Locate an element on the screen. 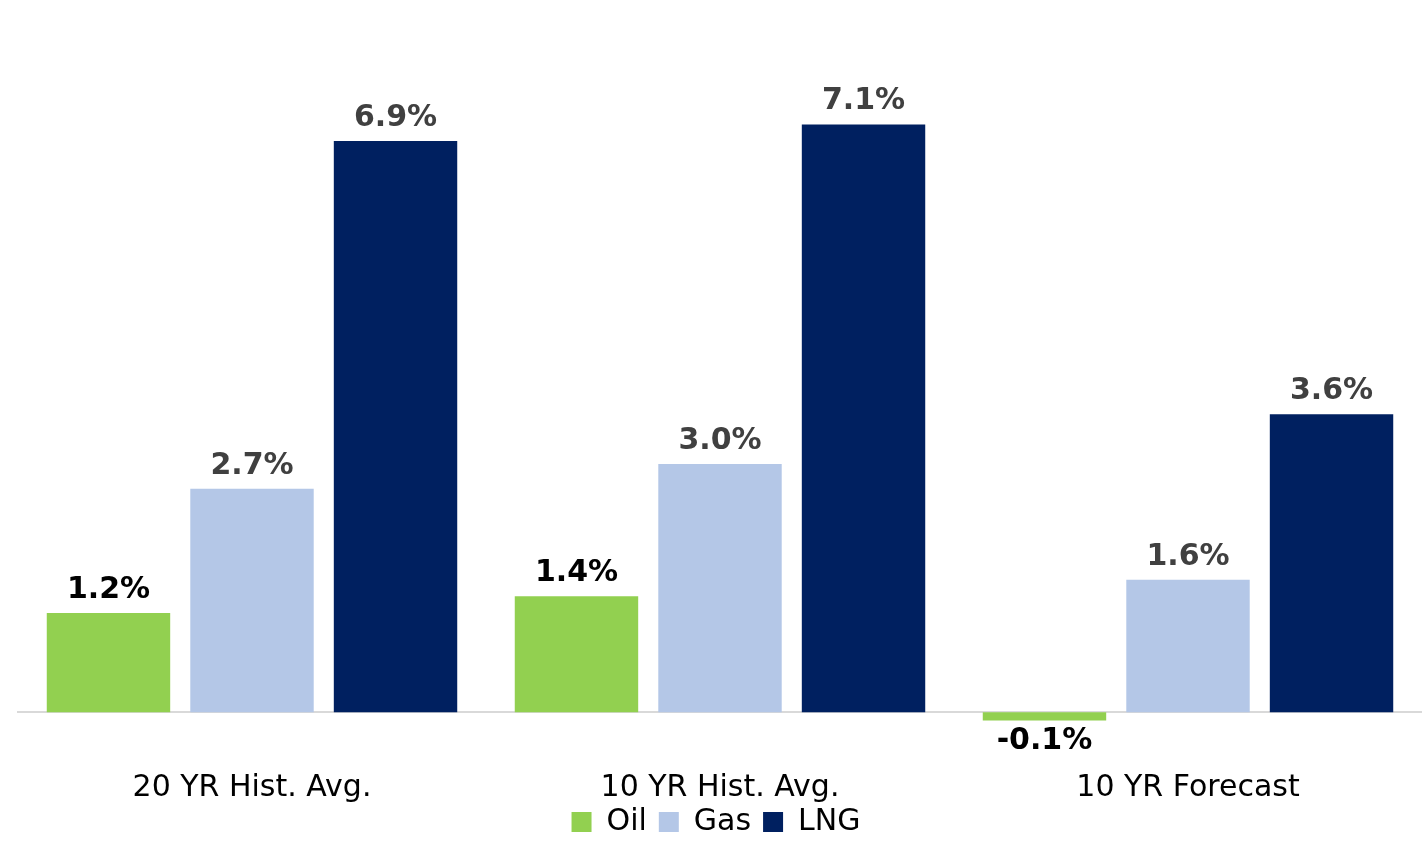  data-label: 3.6% is located at coordinates (1331, 389).